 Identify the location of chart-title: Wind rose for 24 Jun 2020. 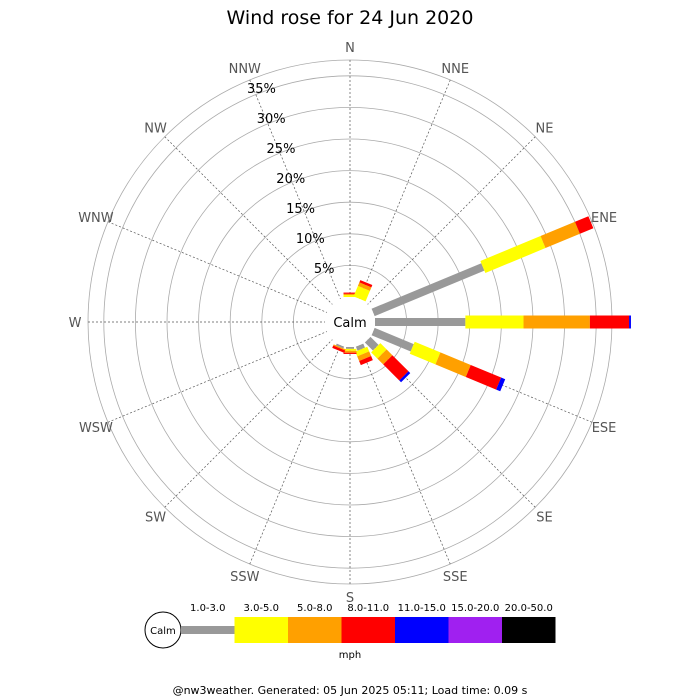
(350, 18).